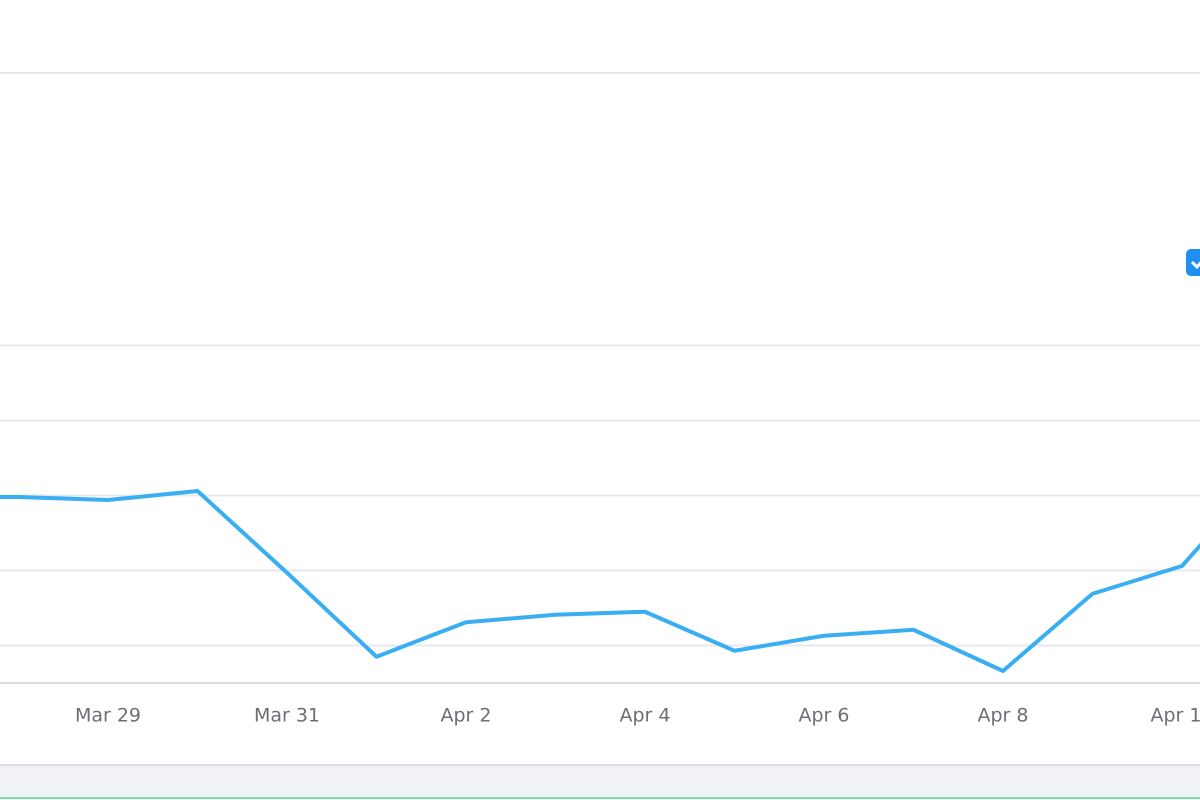 The height and width of the screenshot is (800, 1200). I want to click on x-tick-label: Apr 10, so click(1175, 716).